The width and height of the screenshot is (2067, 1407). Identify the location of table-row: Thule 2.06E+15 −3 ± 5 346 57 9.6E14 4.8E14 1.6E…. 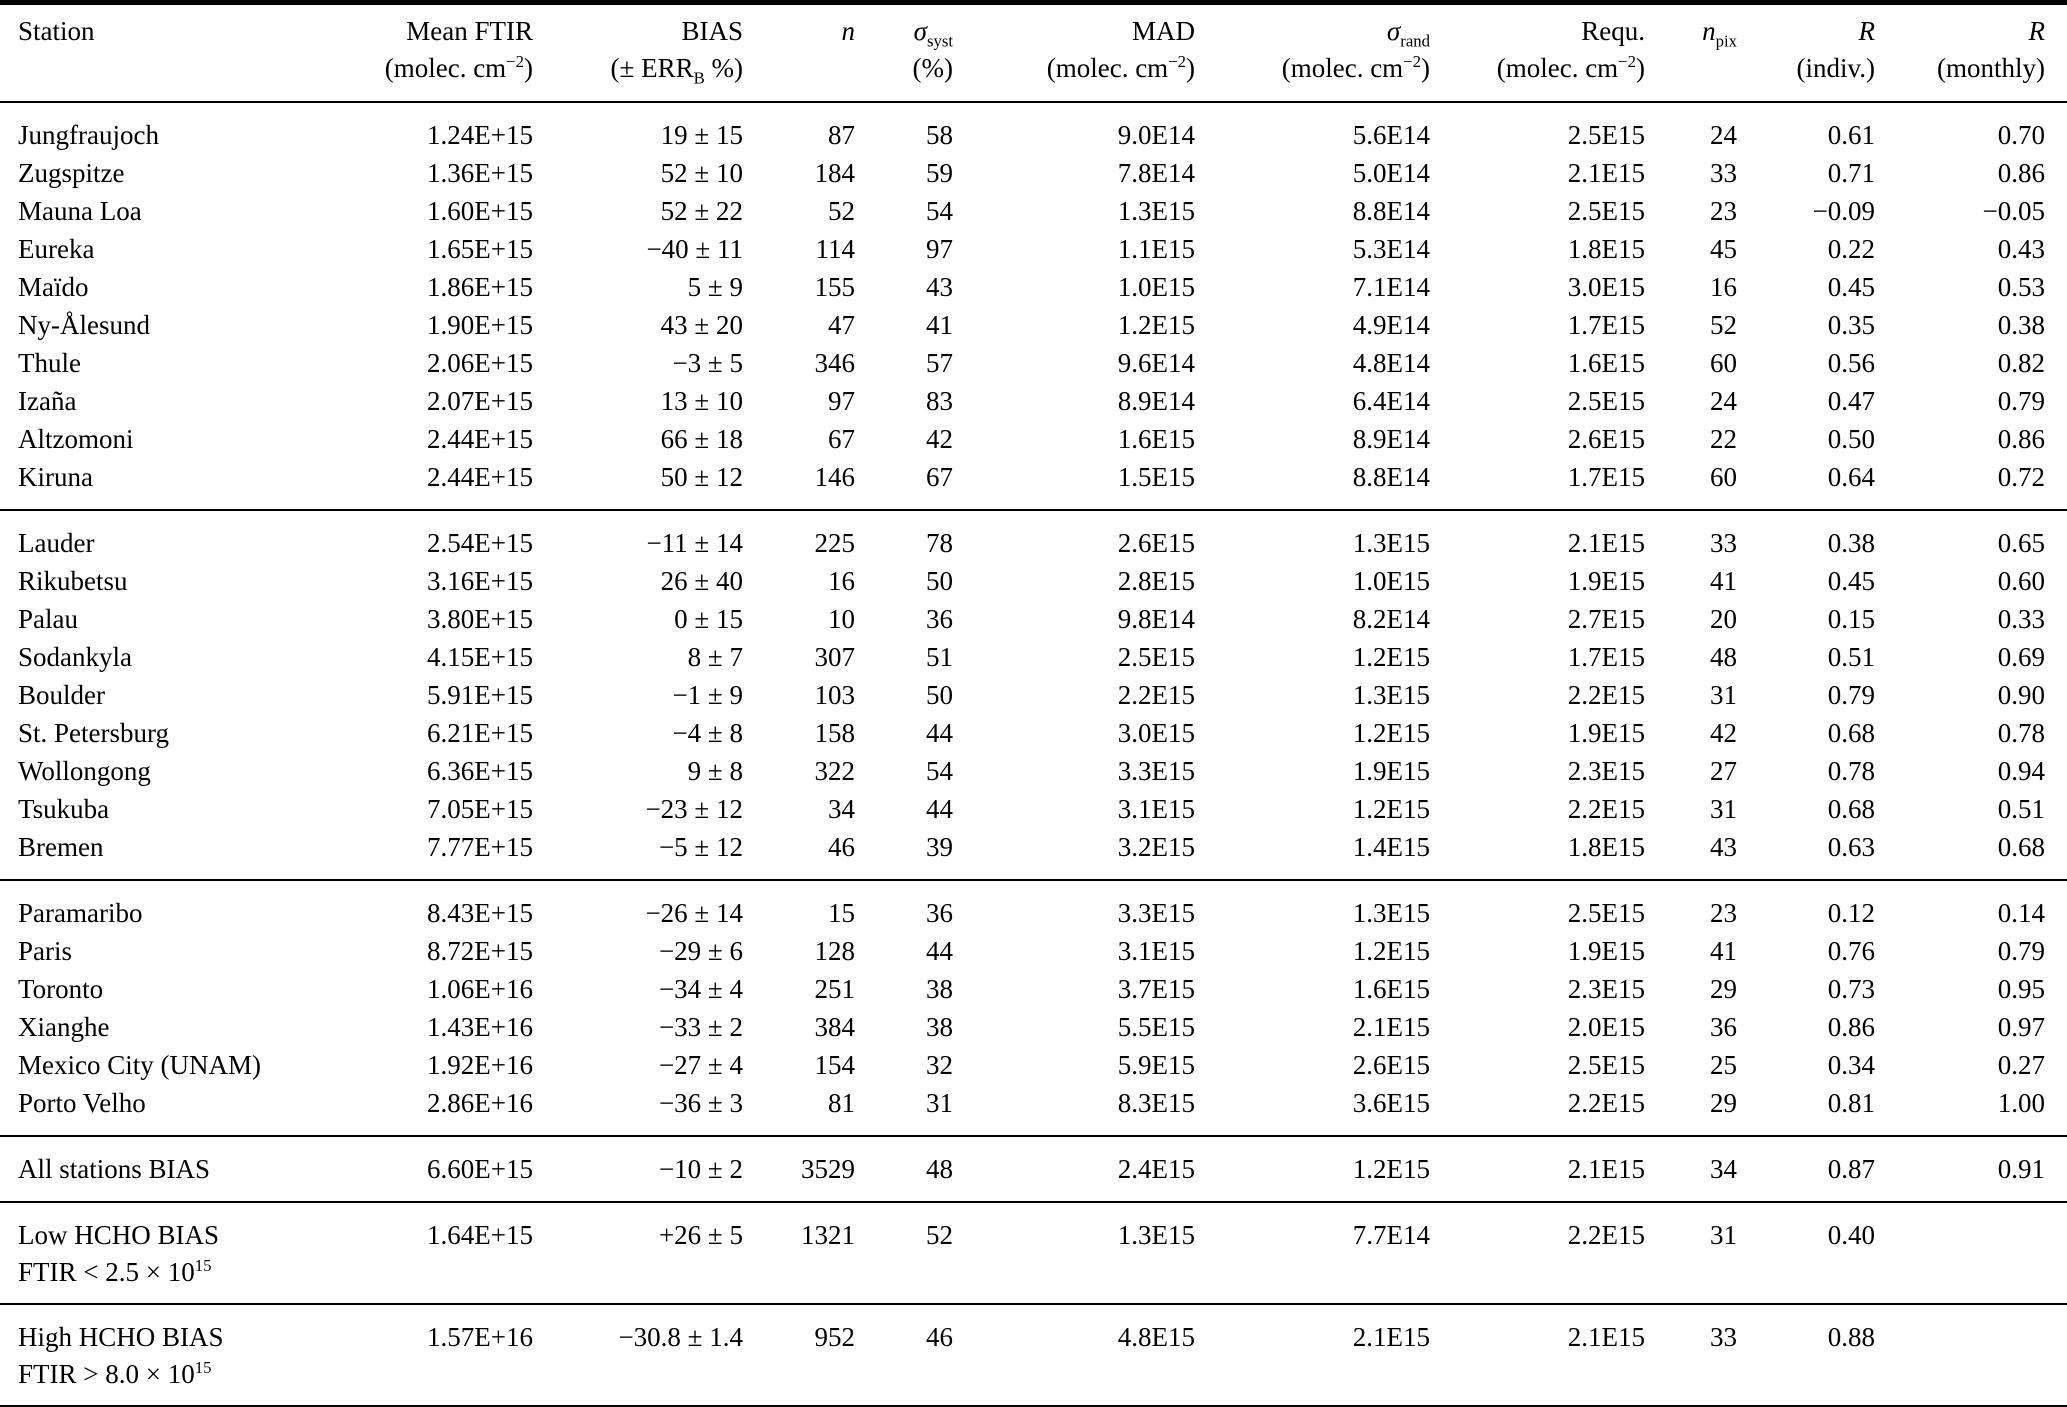
(1033, 363).